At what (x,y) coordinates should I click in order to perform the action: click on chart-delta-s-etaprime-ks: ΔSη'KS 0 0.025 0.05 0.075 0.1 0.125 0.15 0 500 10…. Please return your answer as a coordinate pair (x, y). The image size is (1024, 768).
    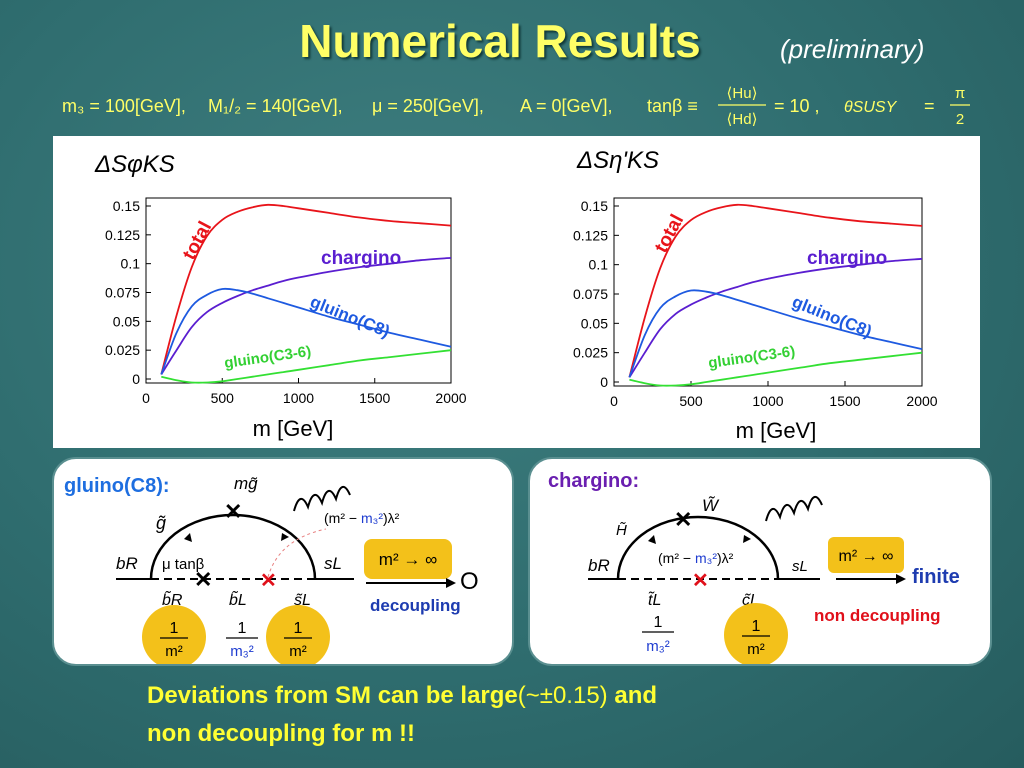
    Looking at the image, I should click on (755, 295).